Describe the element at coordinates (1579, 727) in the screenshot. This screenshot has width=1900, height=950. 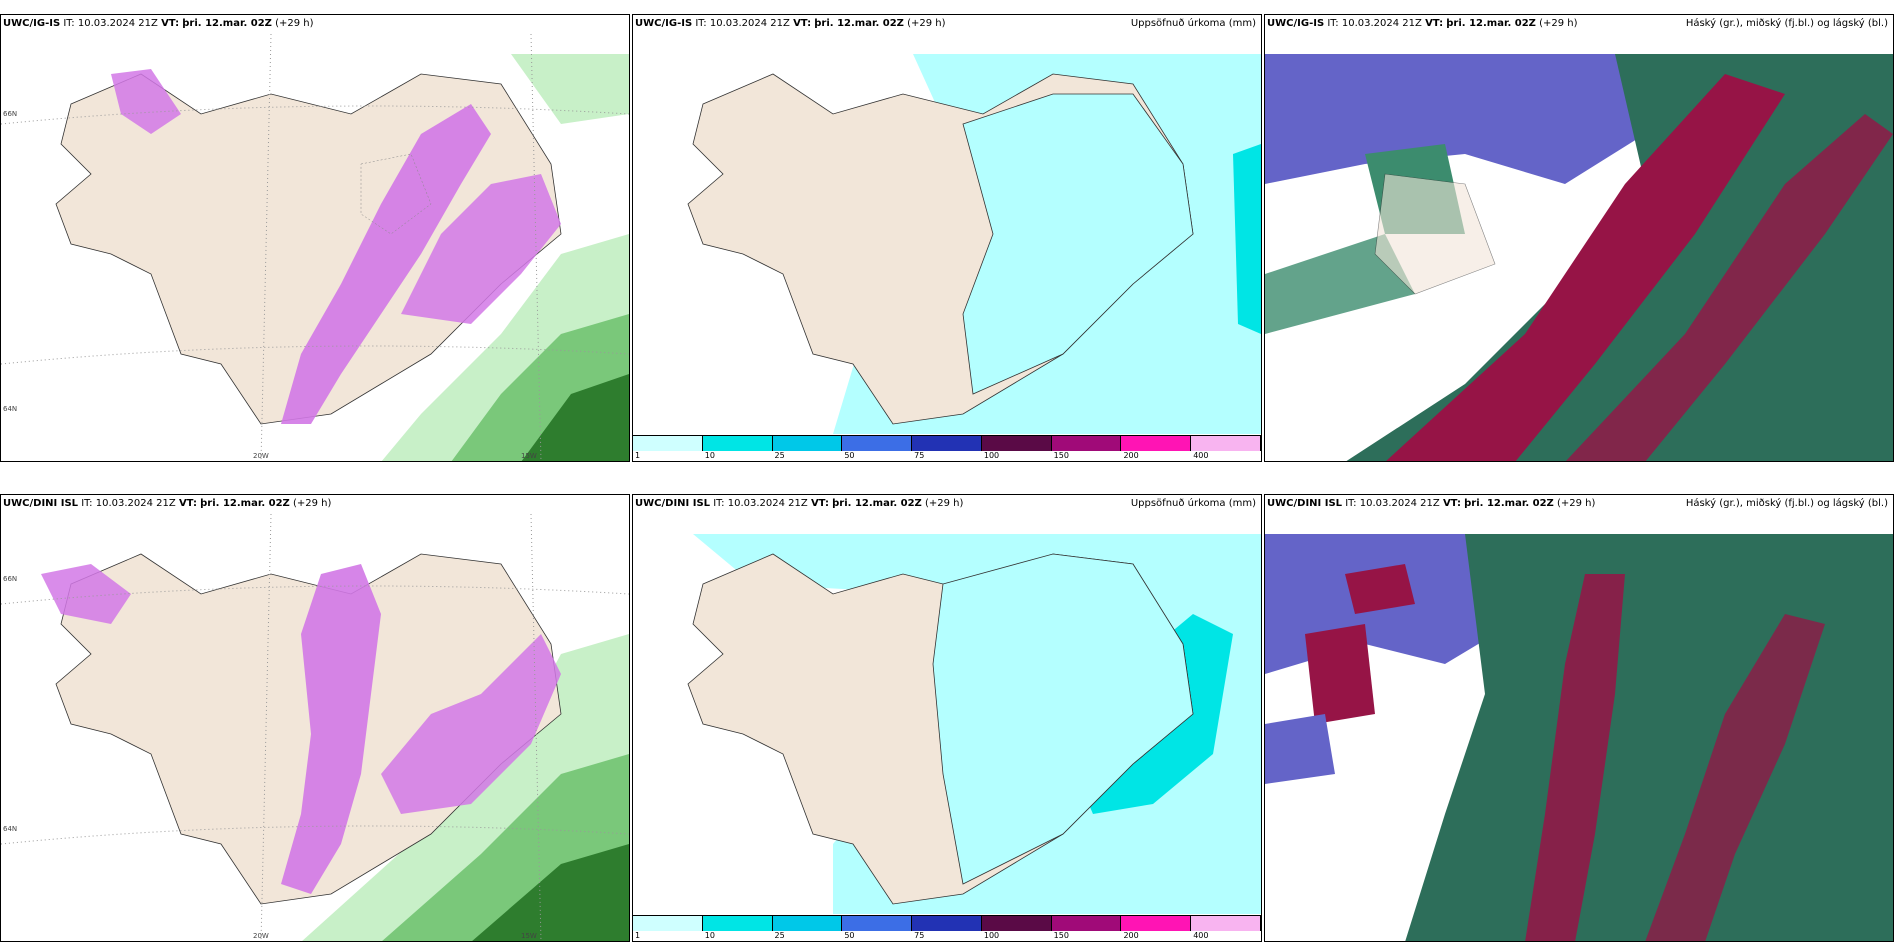
I see `map-dini-clouds` at that location.